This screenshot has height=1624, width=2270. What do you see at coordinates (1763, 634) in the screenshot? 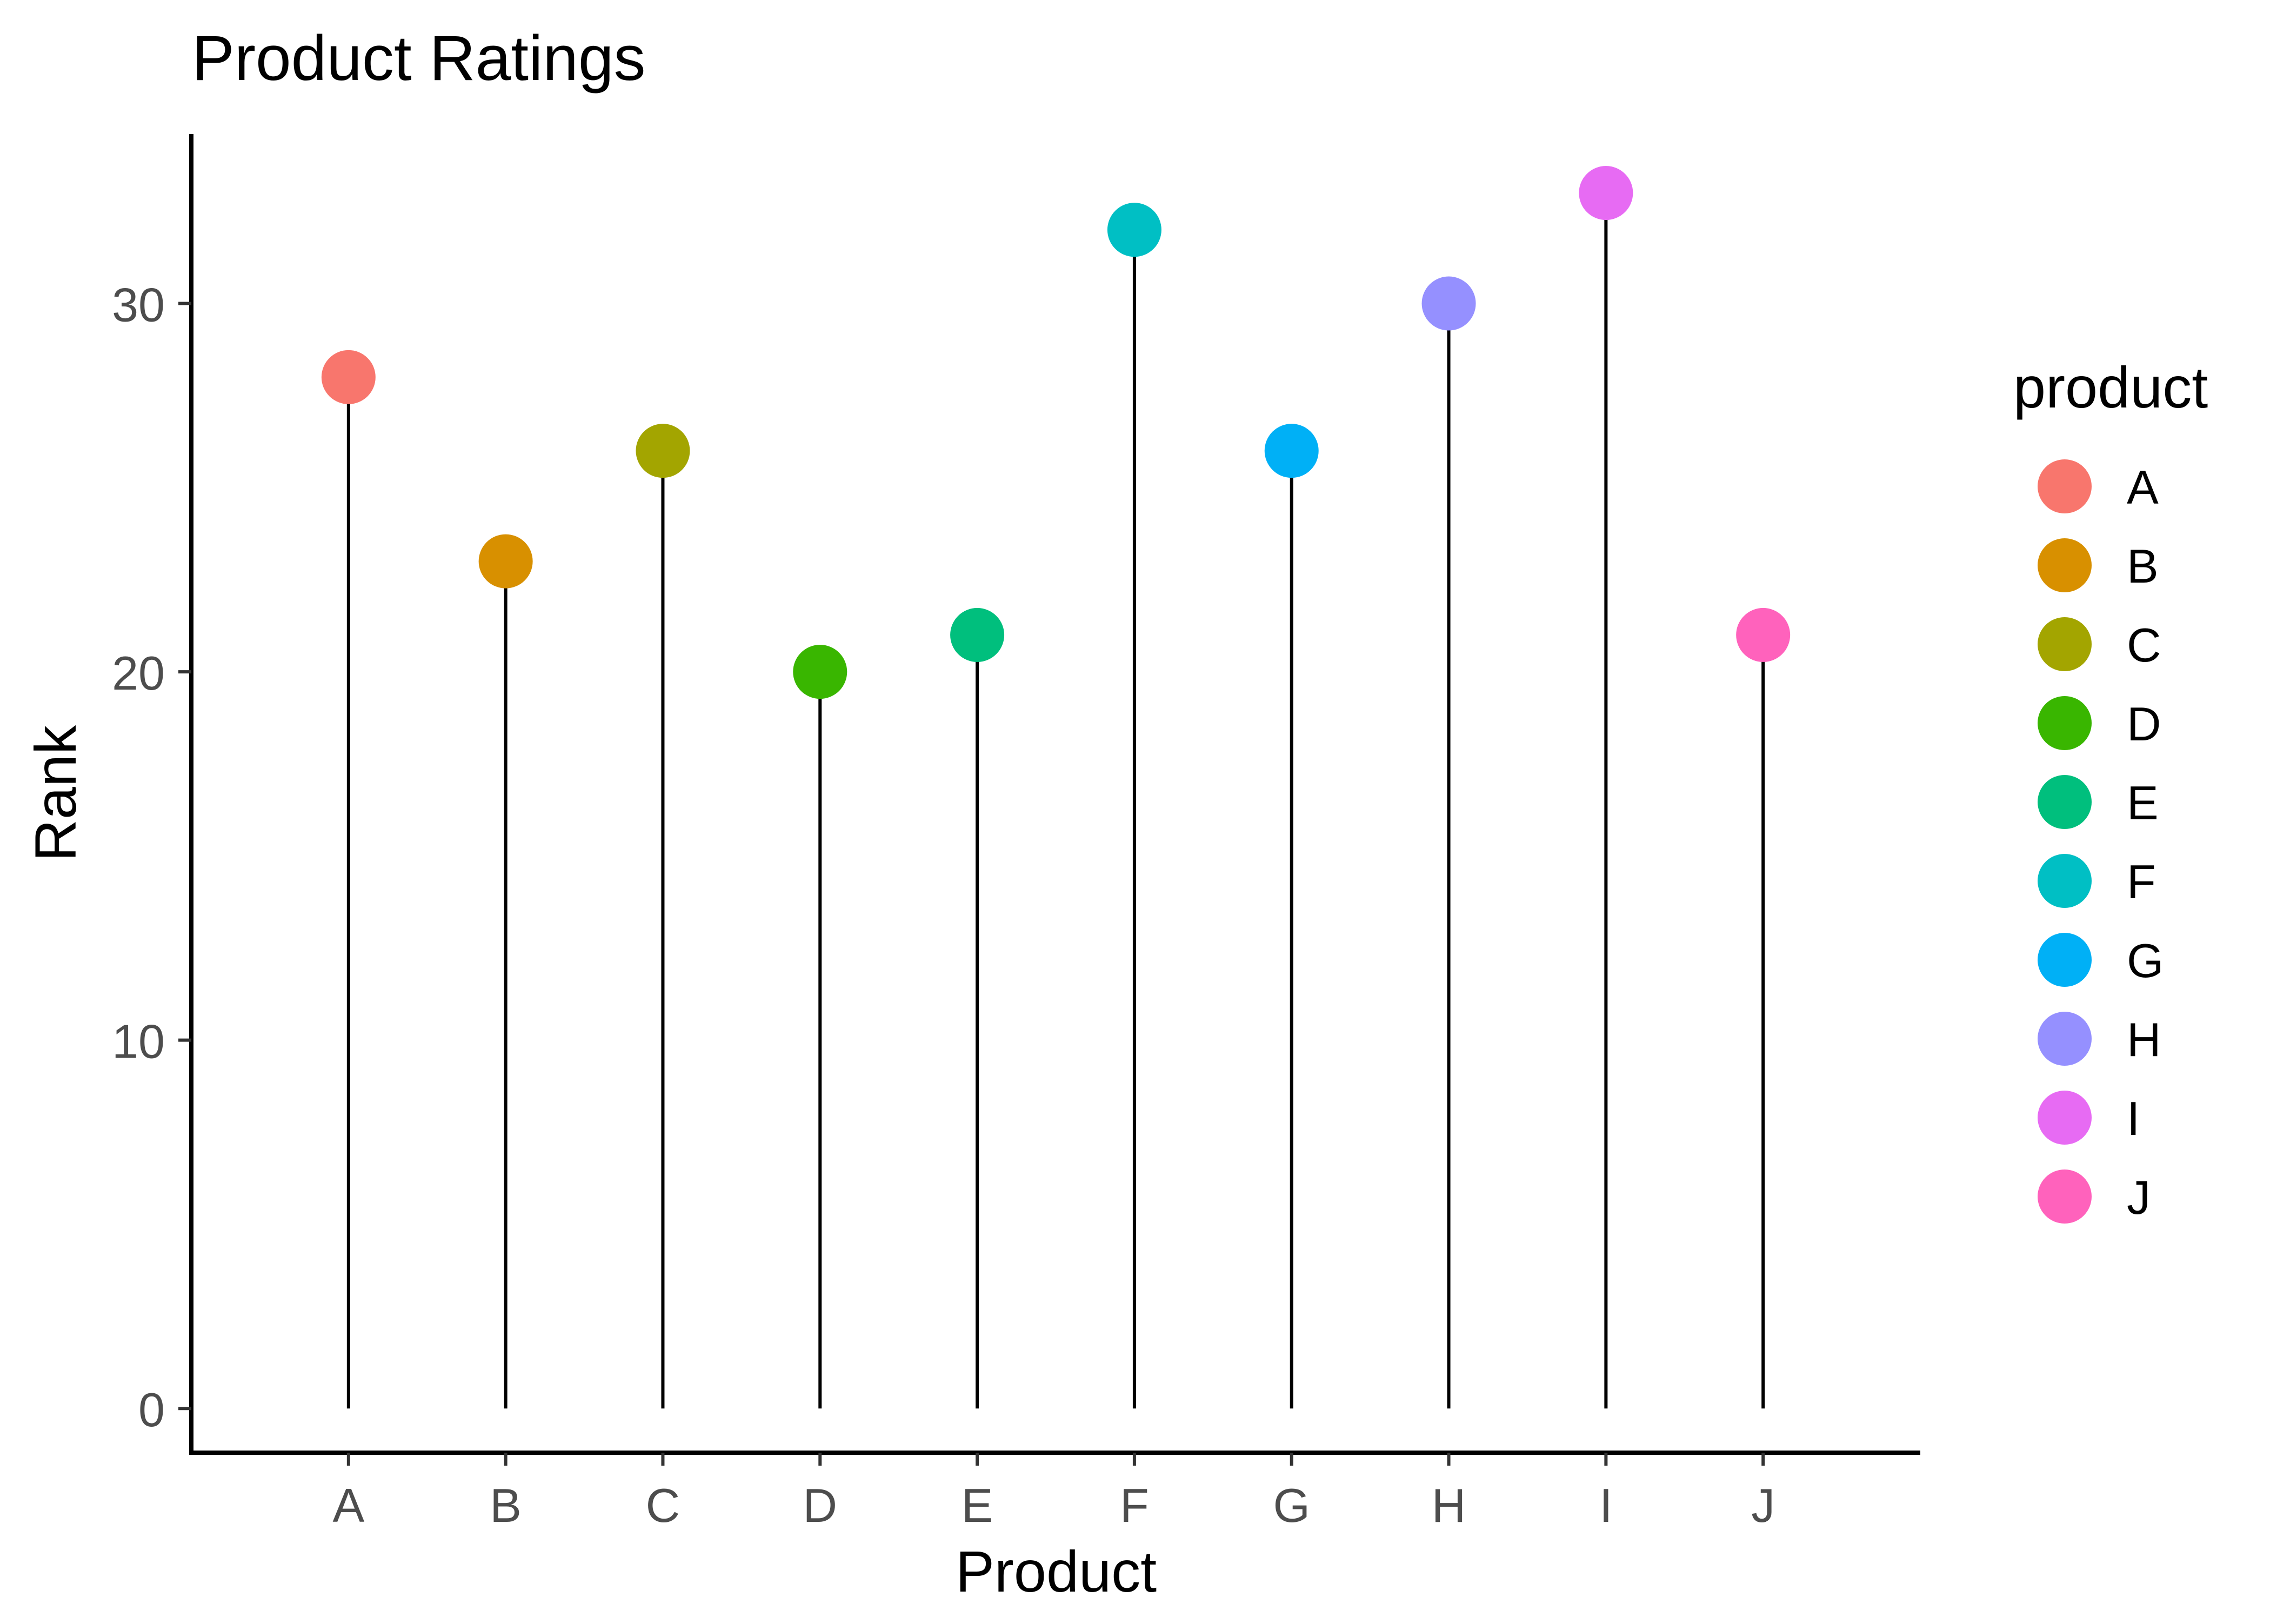
I see `lollipop-point-J` at bounding box center [1763, 634].